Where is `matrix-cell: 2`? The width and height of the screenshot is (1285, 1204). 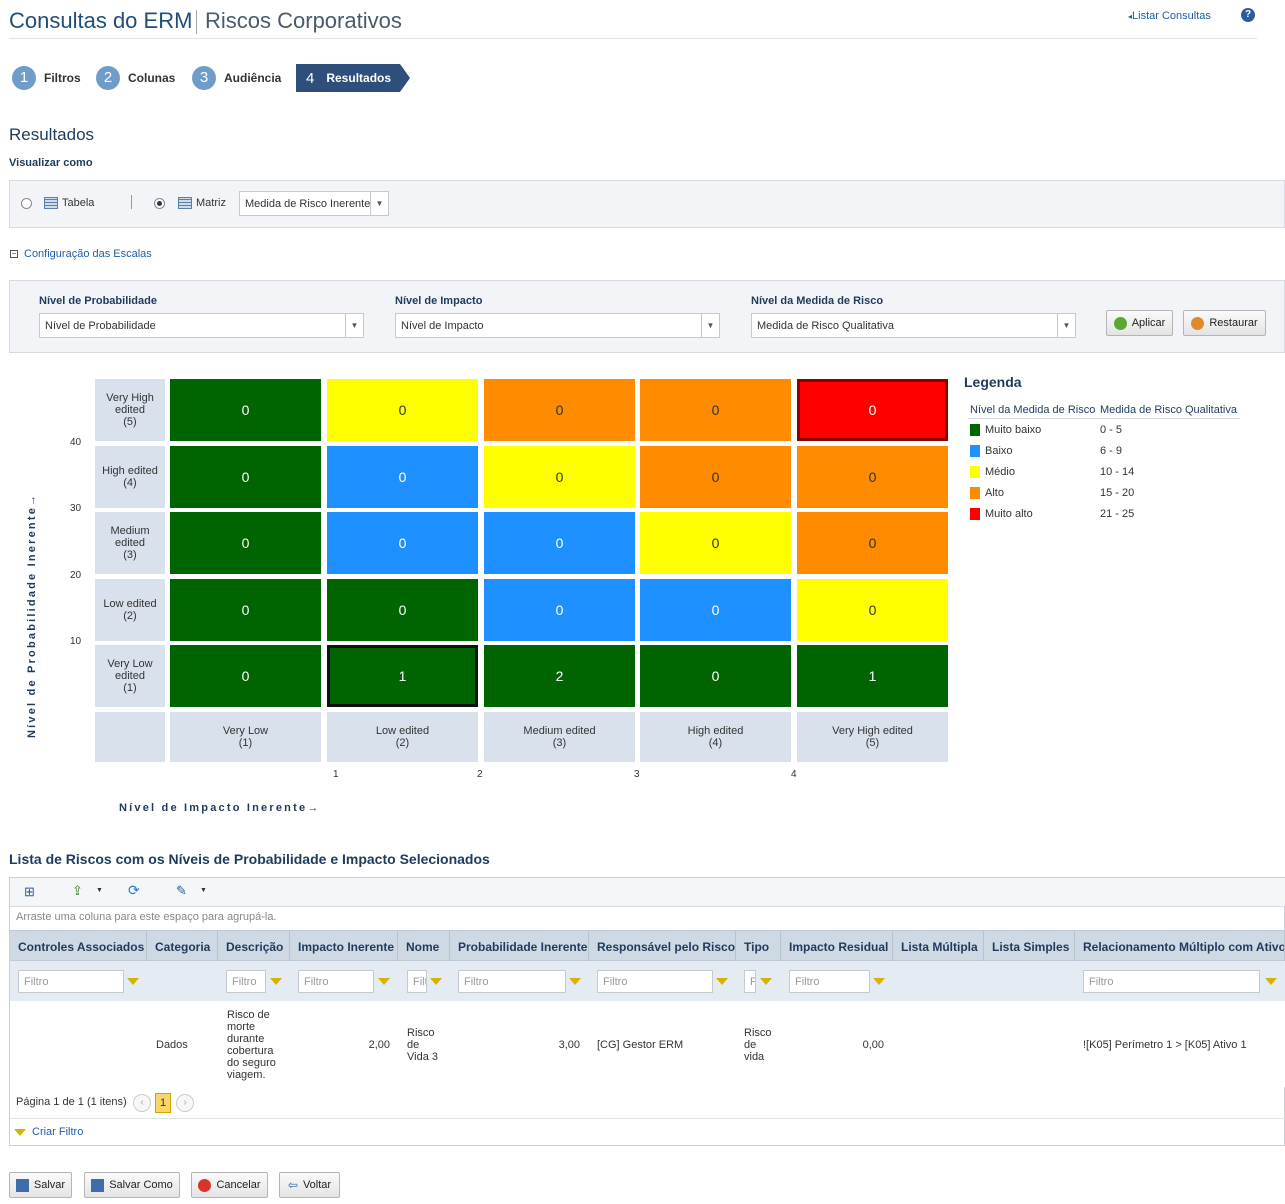 matrix-cell: 2 is located at coordinates (559, 676).